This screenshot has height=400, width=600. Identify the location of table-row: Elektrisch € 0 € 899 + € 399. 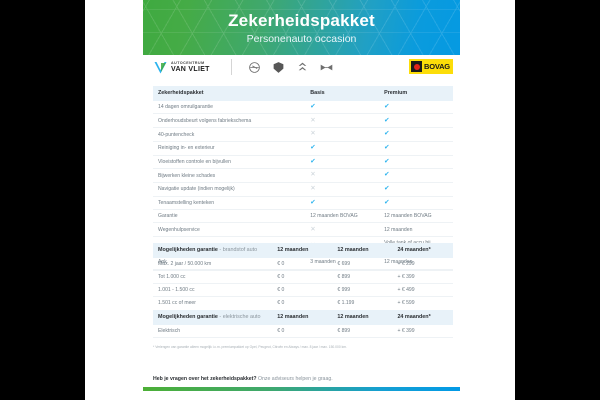
(303, 331).